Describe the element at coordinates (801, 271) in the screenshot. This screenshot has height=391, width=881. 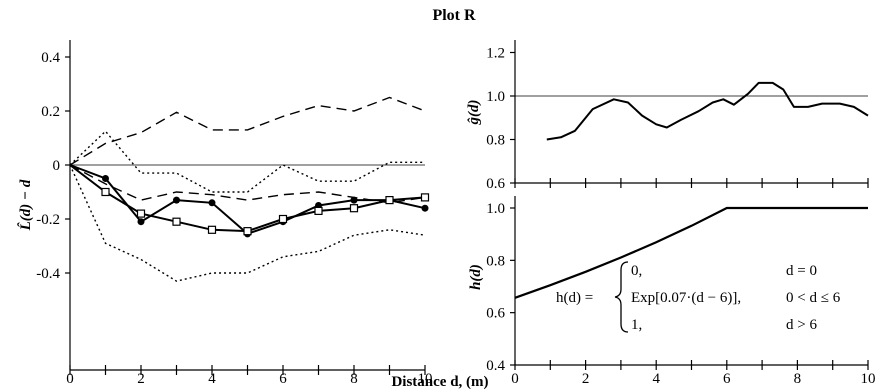
I see `formula-case-1-cond: d = 0` at that location.